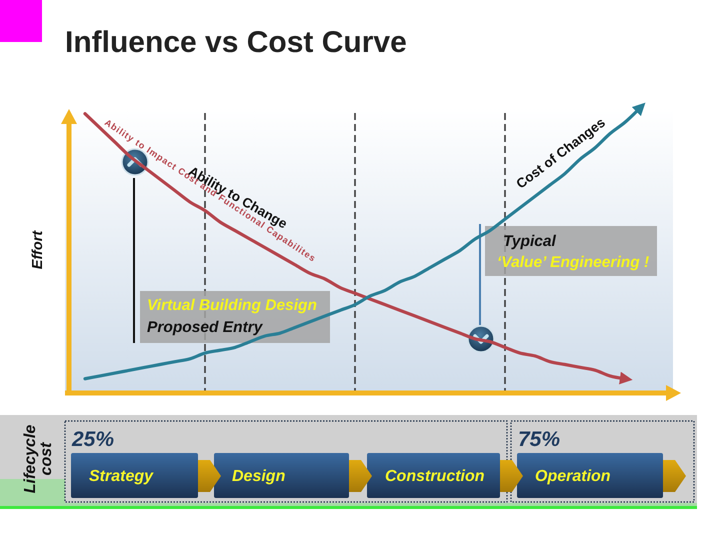  I want to click on annotation: ‘Value’ Engineering !, so click(573, 262).